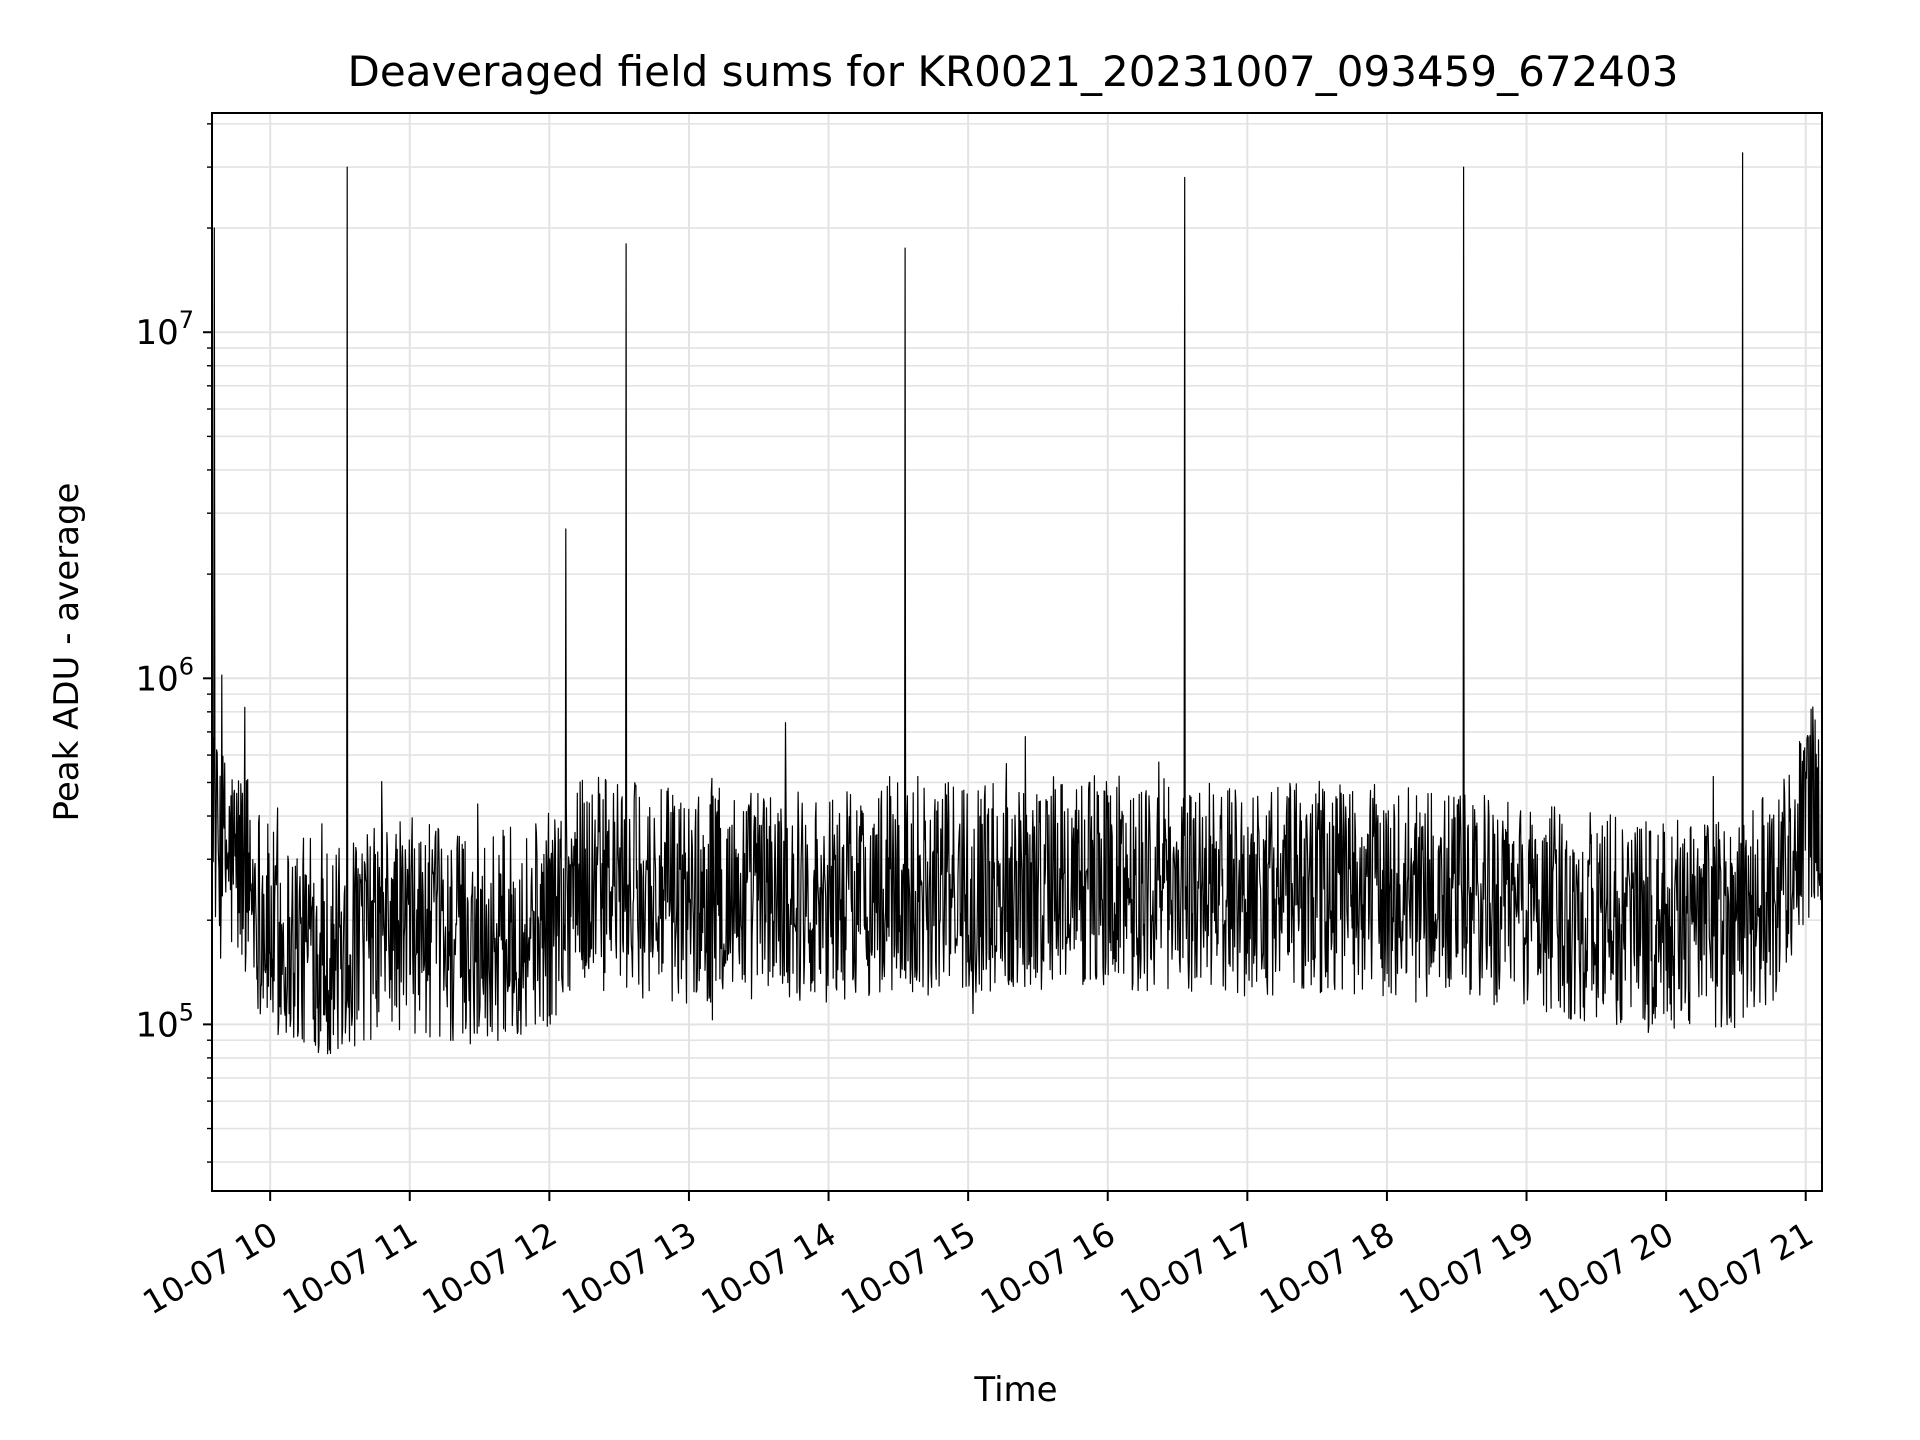  Describe the element at coordinates (164, 675) in the screenshot. I see `y-tick-label: 10⁶` at that location.